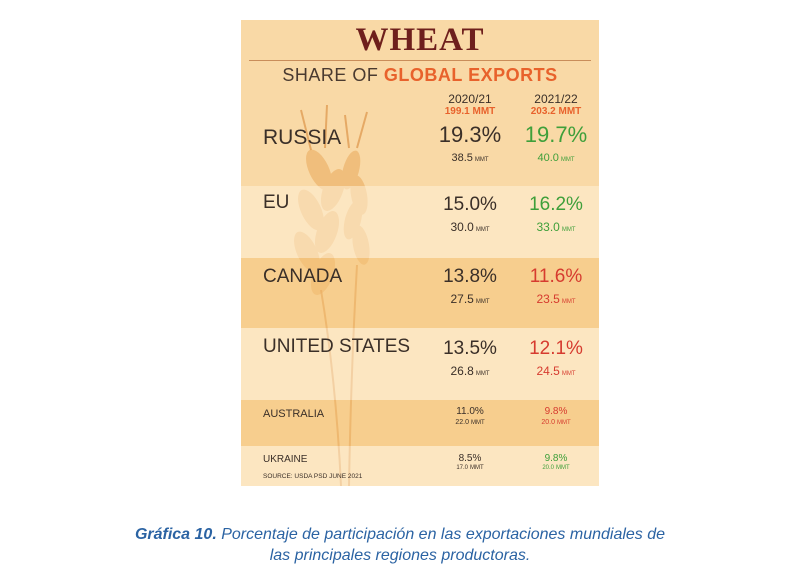 Image resolution: width=800 pixels, height=578 pixels. I want to click on caption-text-2: las principales regiones productoras., so click(400, 555).